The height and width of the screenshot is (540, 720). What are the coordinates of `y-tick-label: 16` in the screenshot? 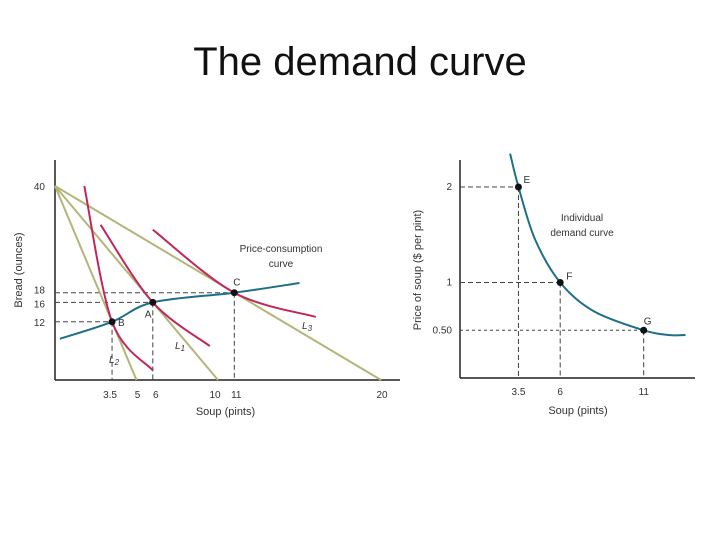 It's located at (40, 304).